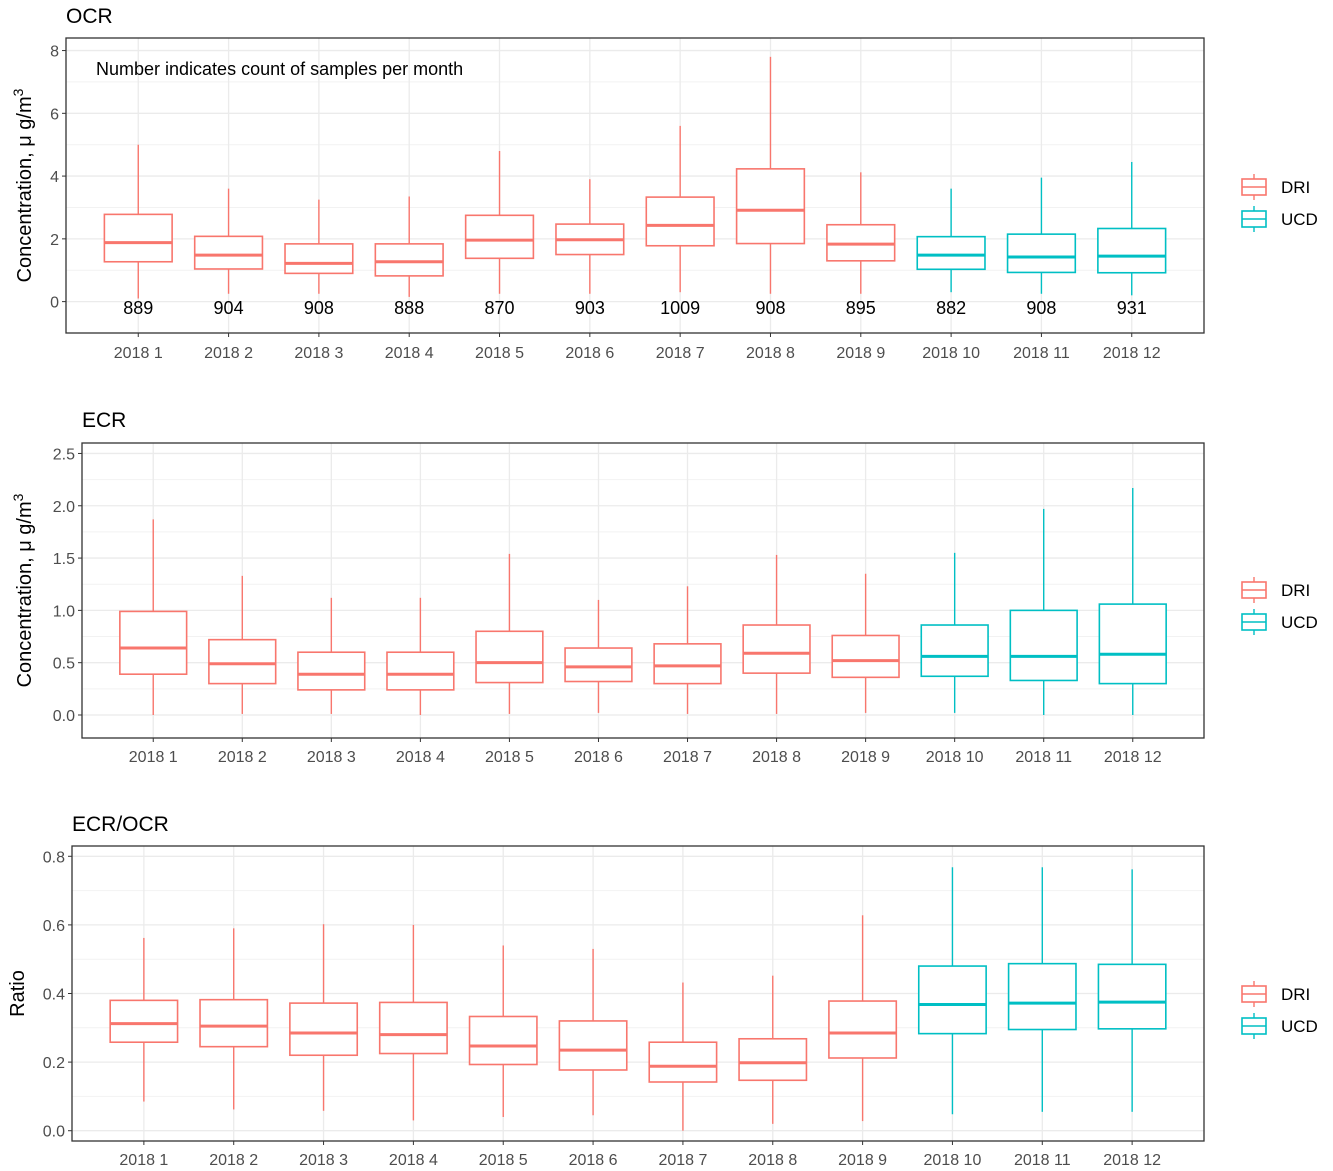 The width and height of the screenshot is (1333, 1171). What do you see at coordinates (54, 926) in the screenshot?
I see `y-tick-label: 0.6` at bounding box center [54, 926].